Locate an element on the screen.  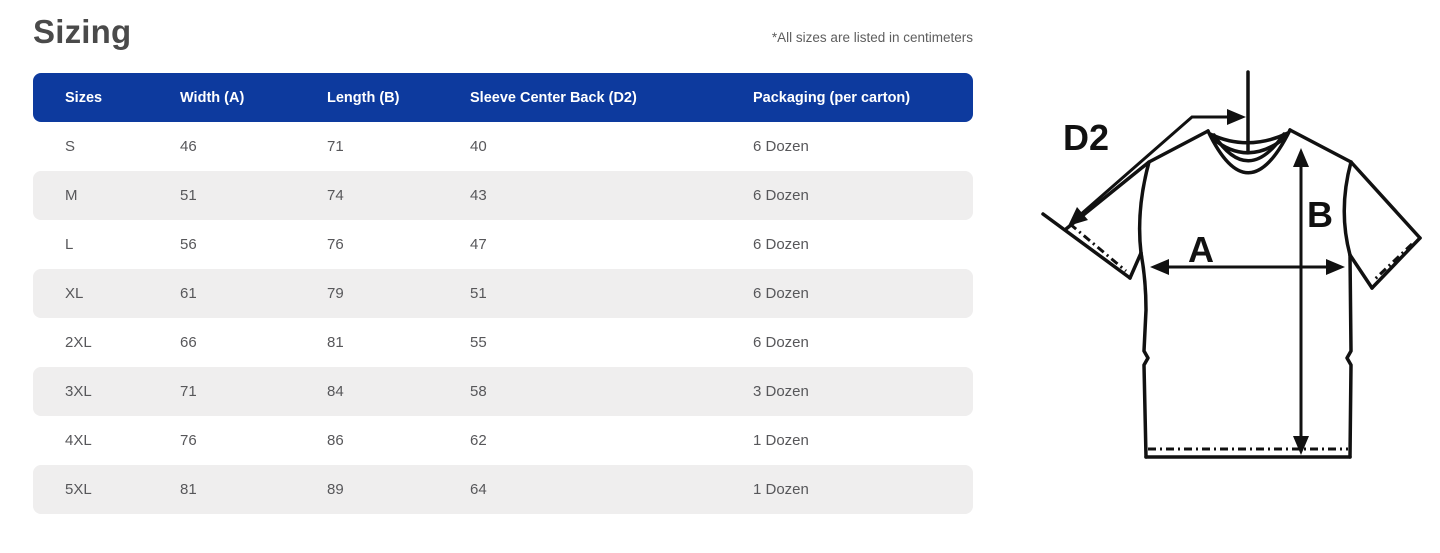
b-label: B is located at coordinates (1320, 214).